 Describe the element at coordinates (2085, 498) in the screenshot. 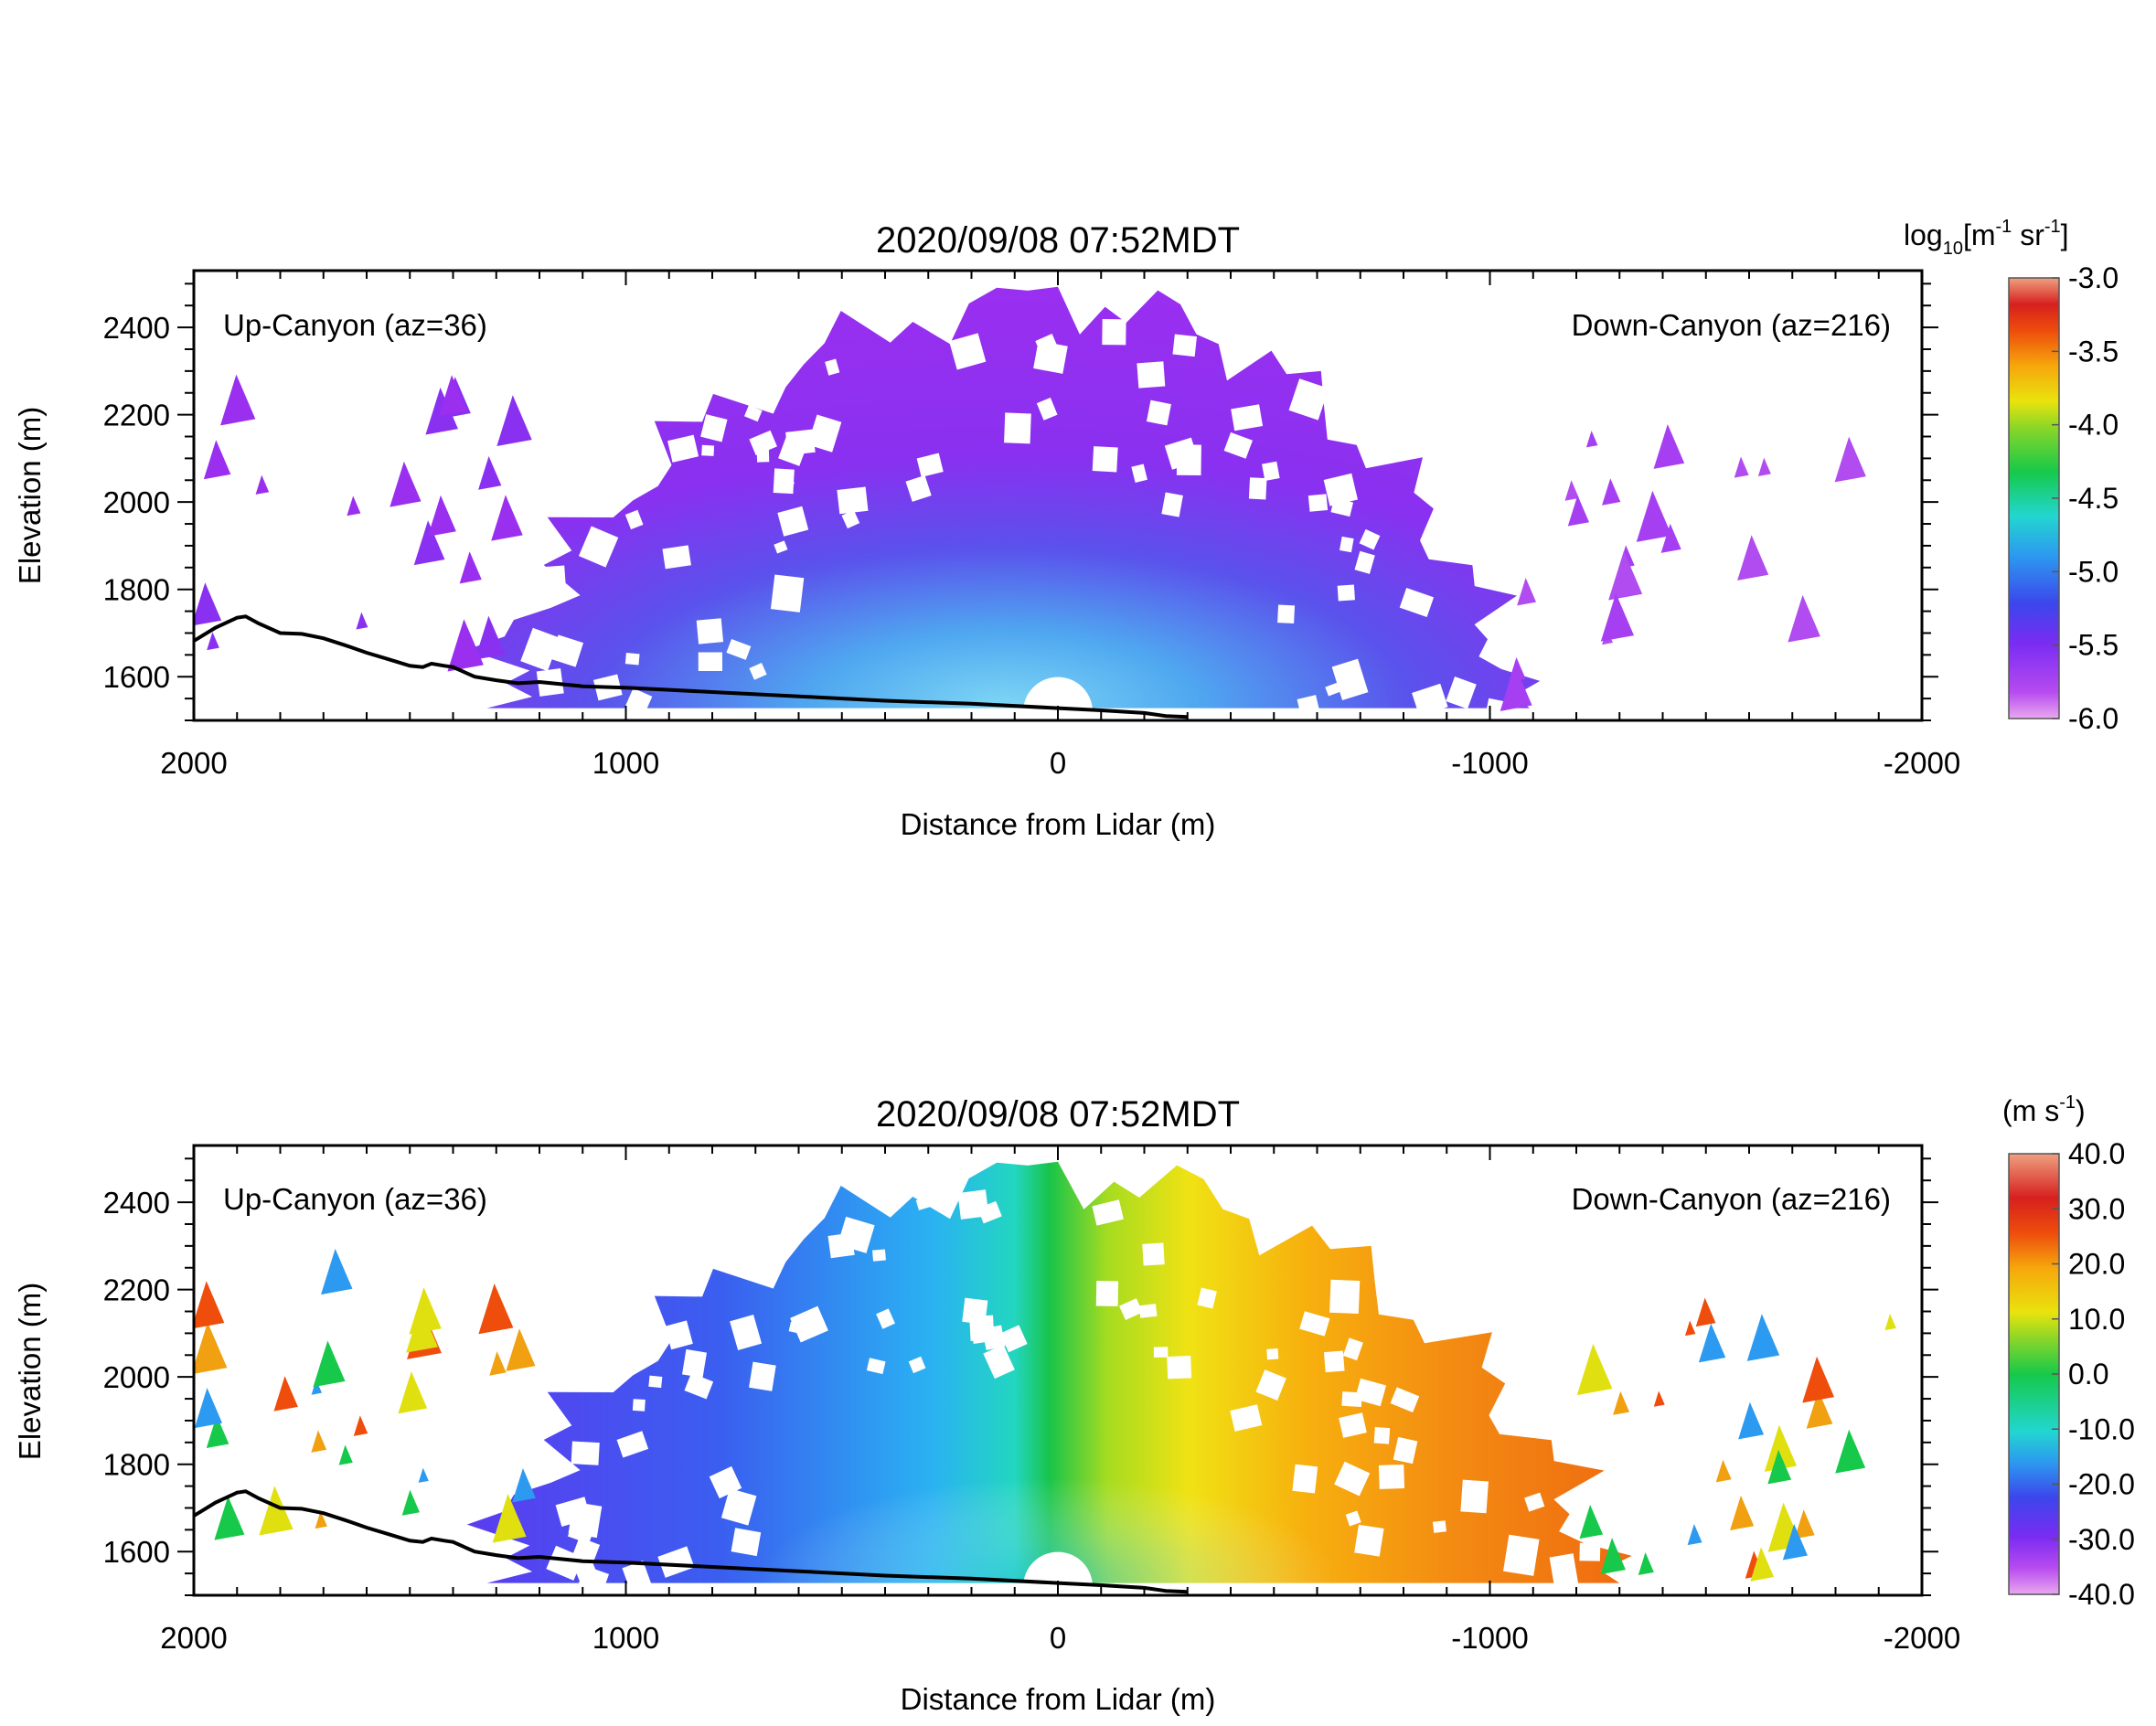

I see `colorbar-tick-labels: -3.0 -3.5 -4.0 -4.5 -5.0 -5.5 -6.0` at that location.